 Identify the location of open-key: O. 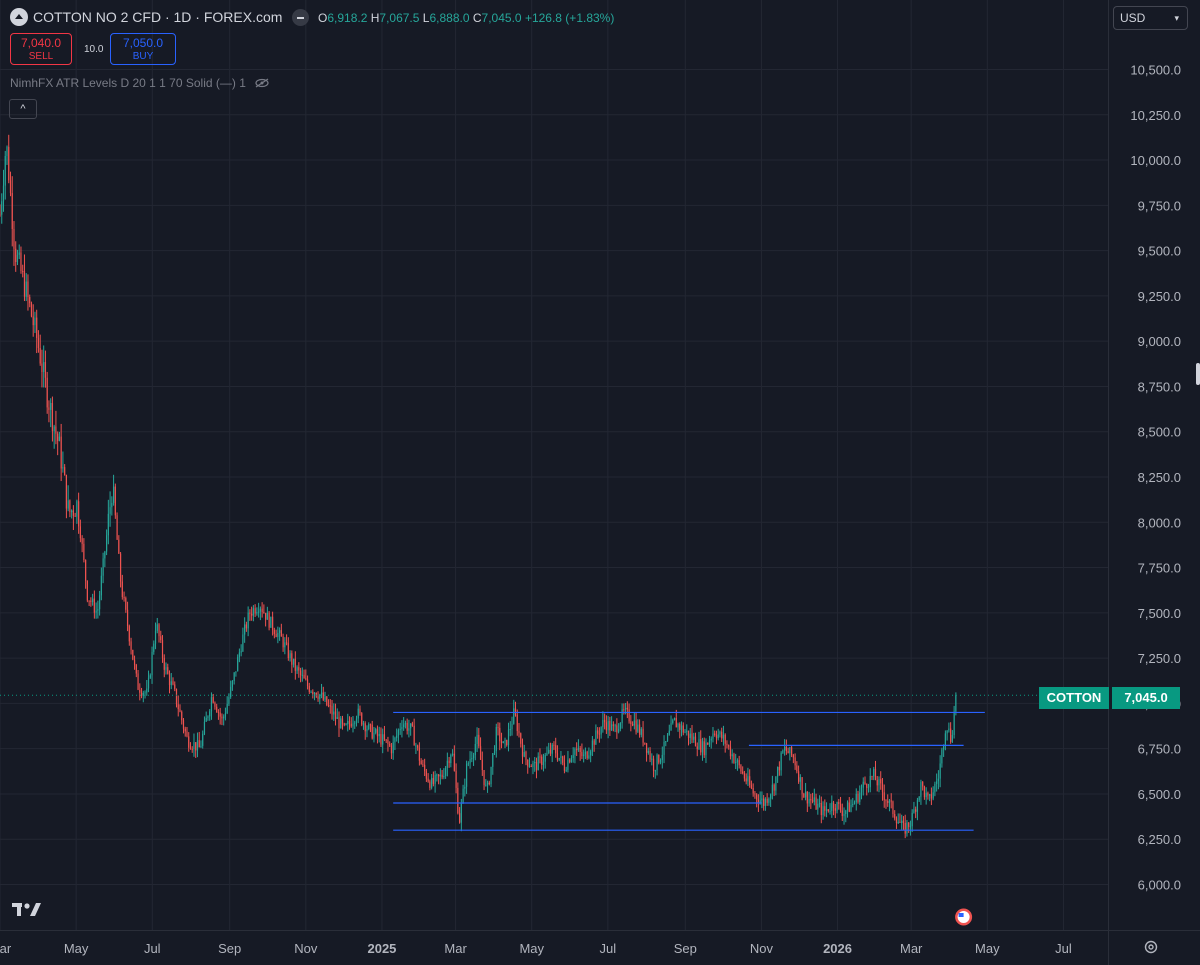
(323, 18).